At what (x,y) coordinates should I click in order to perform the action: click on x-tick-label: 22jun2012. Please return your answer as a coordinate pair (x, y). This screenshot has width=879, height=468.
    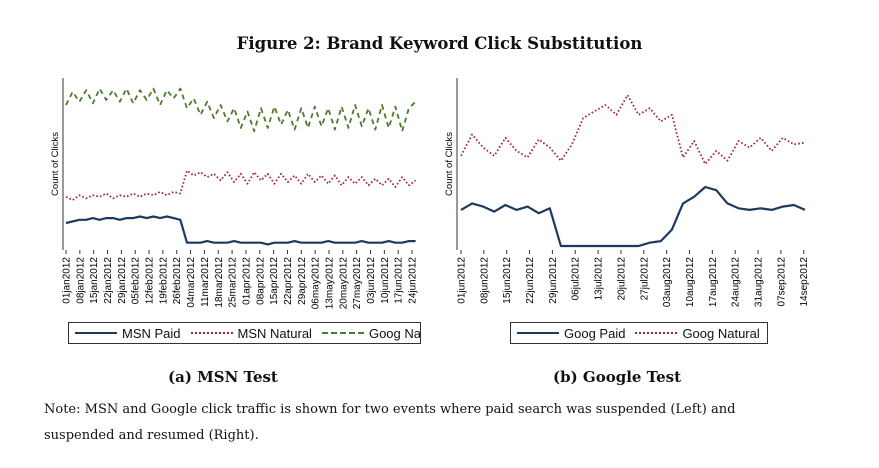
    Looking at the image, I should click on (530, 280).